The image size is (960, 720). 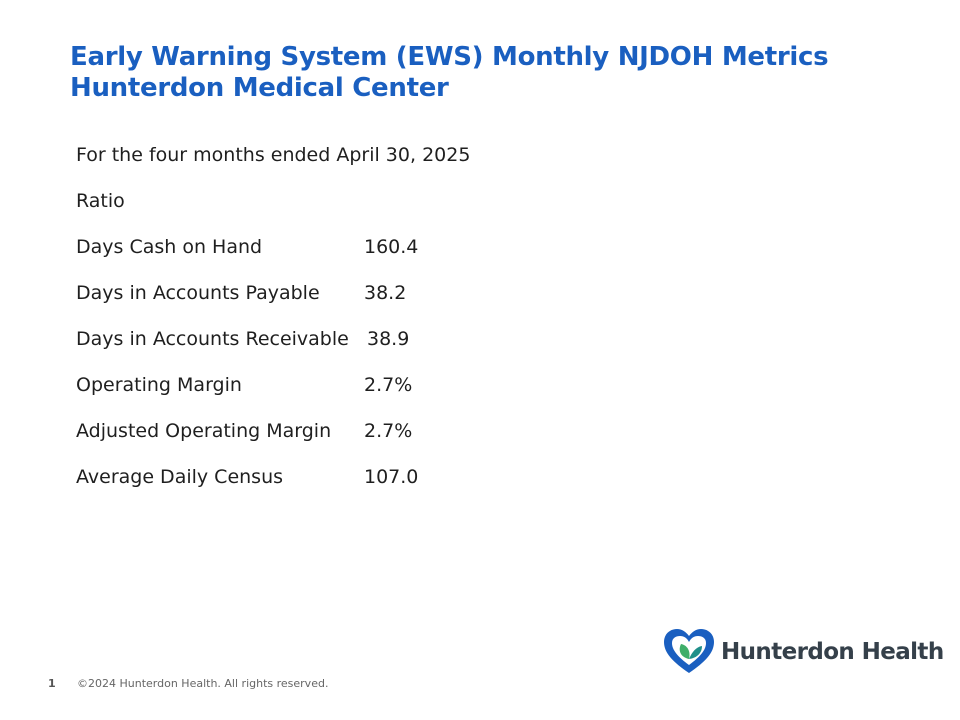 What do you see at coordinates (52, 683) in the screenshot?
I see `page-number: 1` at bounding box center [52, 683].